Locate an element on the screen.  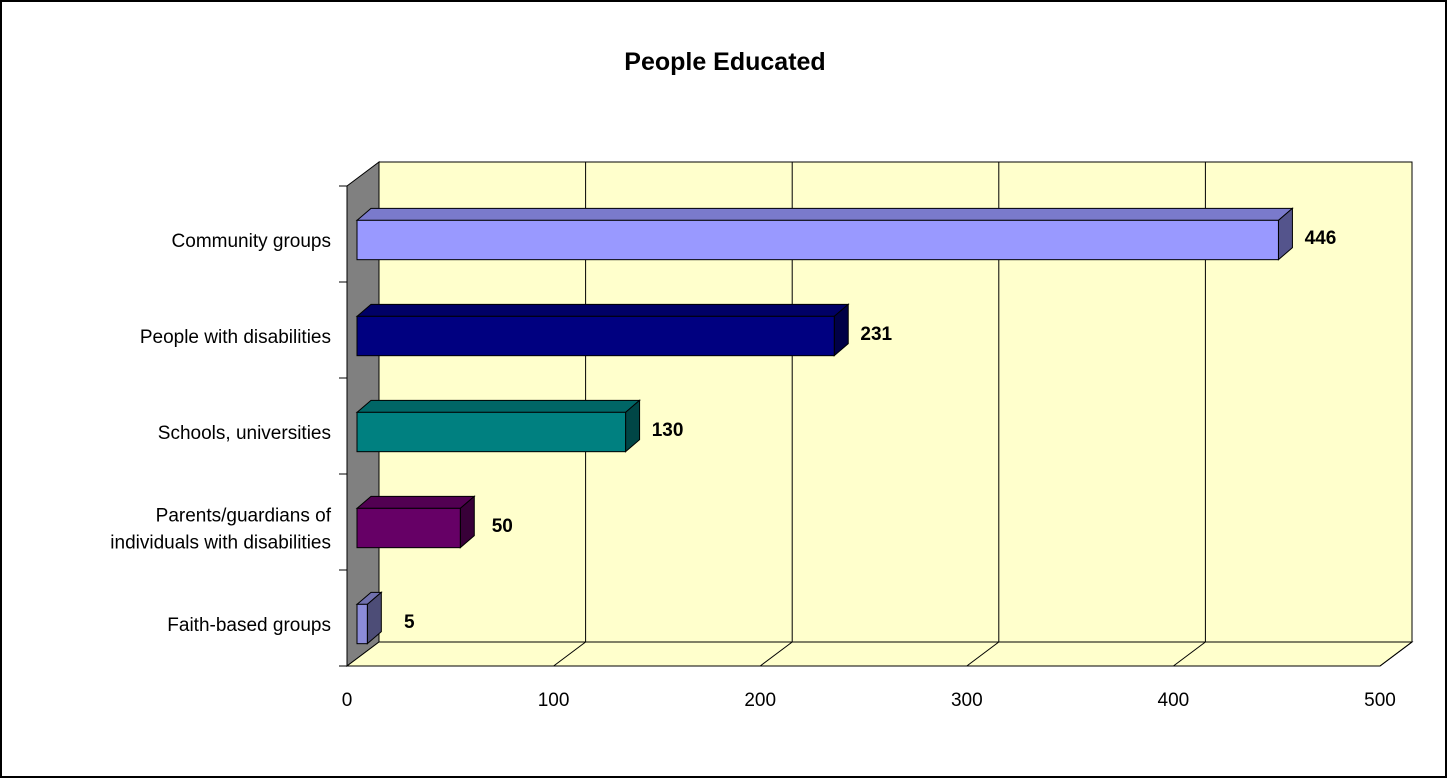
chart-title: People Educated is located at coordinates (724, 62).